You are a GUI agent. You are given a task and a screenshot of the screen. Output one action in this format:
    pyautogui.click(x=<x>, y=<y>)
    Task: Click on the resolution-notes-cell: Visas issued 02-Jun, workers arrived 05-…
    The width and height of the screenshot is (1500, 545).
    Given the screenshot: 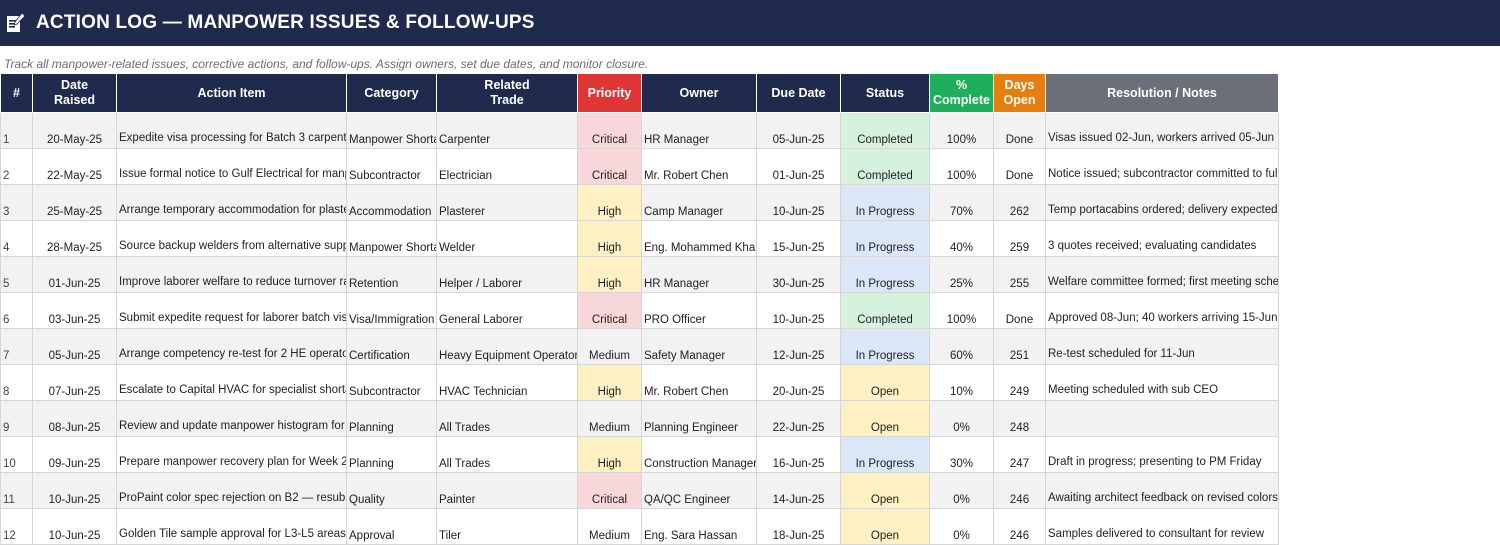 What is the action you would take?
    pyautogui.click(x=1162, y=130)
    